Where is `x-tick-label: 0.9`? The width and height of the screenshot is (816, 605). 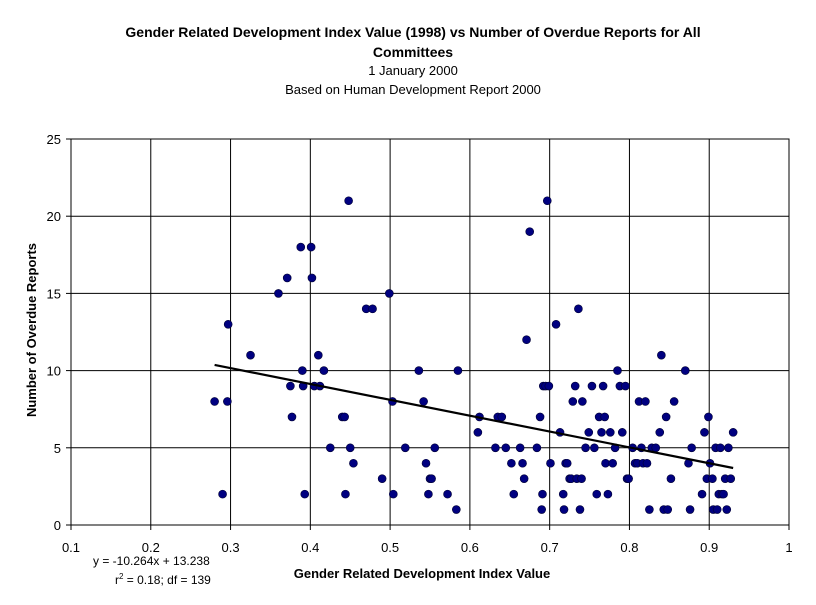 x-tick-label: 0.9 is located at coordinates (709, 547).